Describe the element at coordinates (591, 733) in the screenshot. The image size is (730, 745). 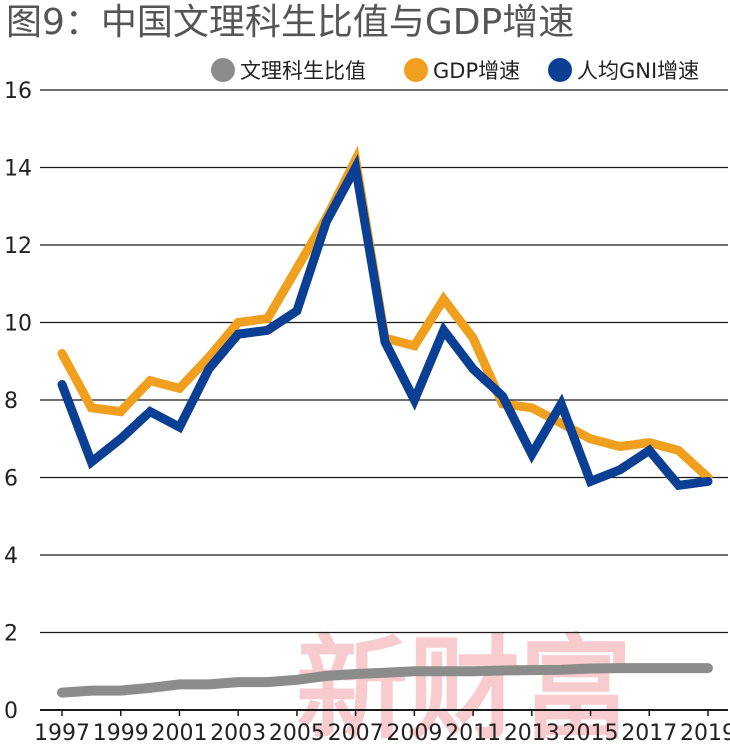
I see `x-tick-label: 2015` at that location.